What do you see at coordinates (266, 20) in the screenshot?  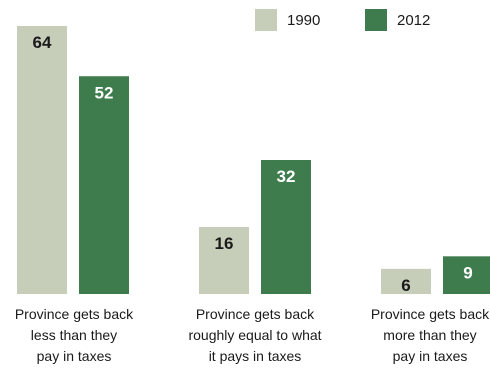 I see `legend-swatch-1990` at bounding box center [266, 20].